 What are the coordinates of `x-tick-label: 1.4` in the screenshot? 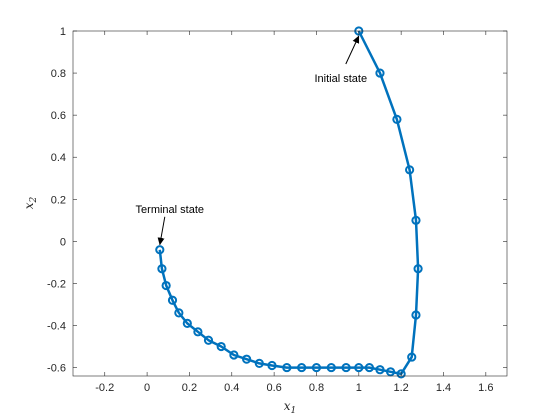 It's located at (443, 388).